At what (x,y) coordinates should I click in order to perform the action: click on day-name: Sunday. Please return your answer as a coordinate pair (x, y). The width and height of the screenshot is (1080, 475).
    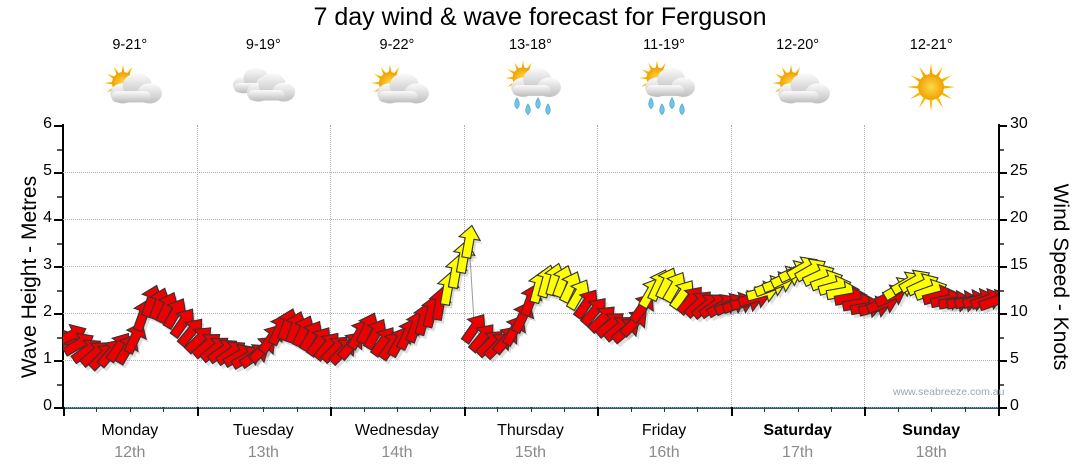
    Looking at the image, I should click on (931, 430).